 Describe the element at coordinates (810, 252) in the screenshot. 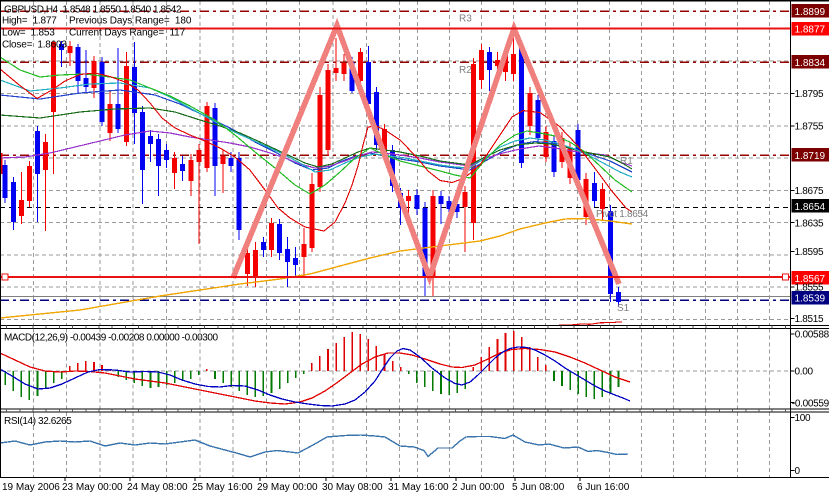

I see `svg-text: 1.8595` at that location.